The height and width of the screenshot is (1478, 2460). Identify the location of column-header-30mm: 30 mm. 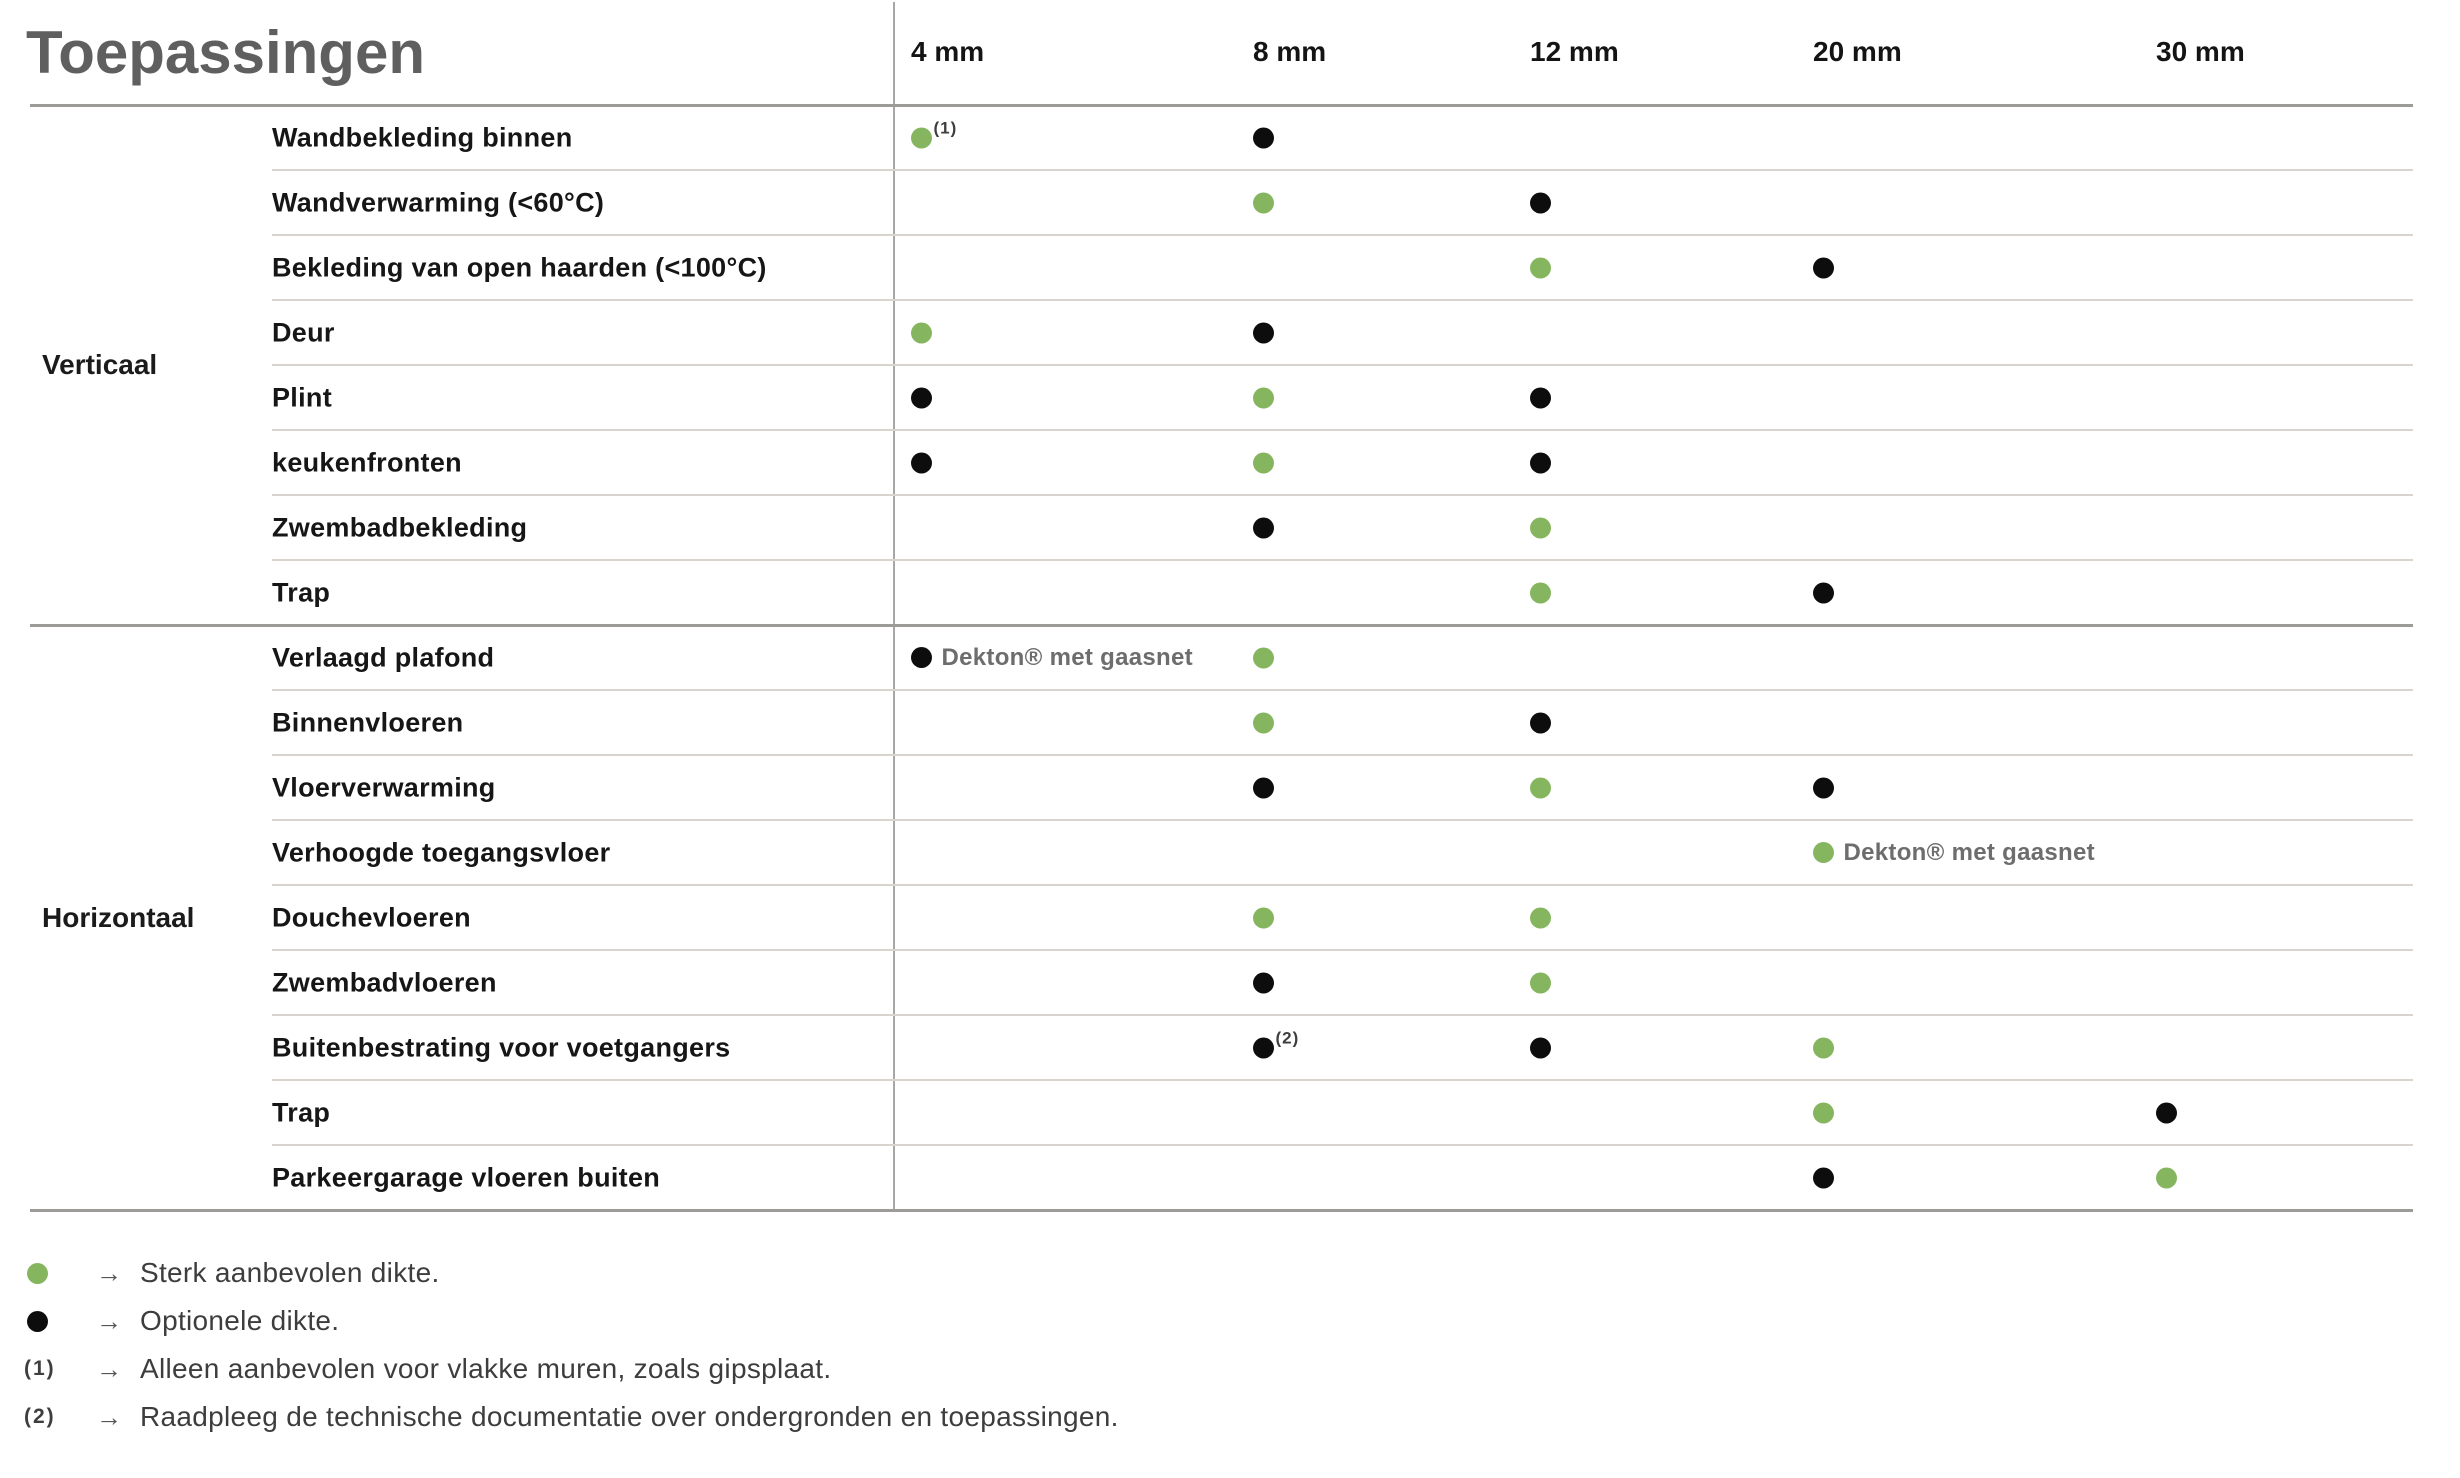
(2200, 51).